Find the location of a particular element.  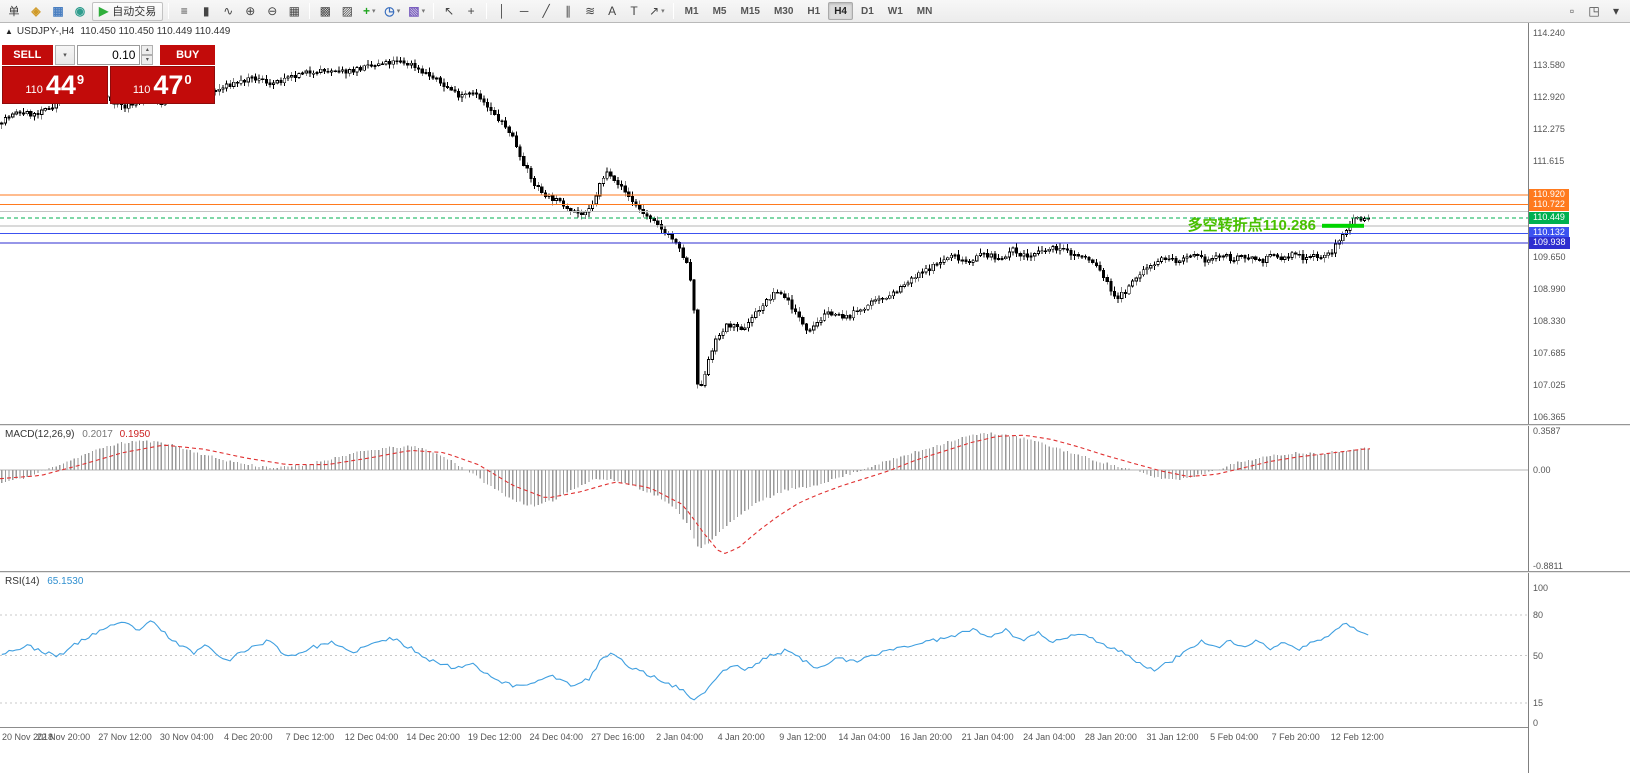

sell-price-button: 110 44 9 is located at coordinates (55, 85).